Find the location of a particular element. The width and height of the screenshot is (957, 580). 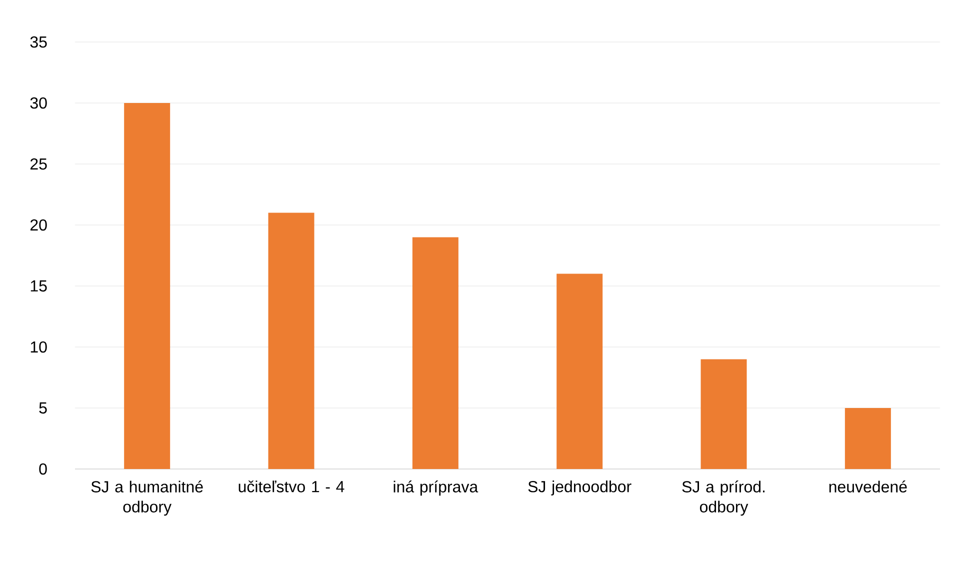

x-tick-label: iná príprava is located at coordinates (436, 488).